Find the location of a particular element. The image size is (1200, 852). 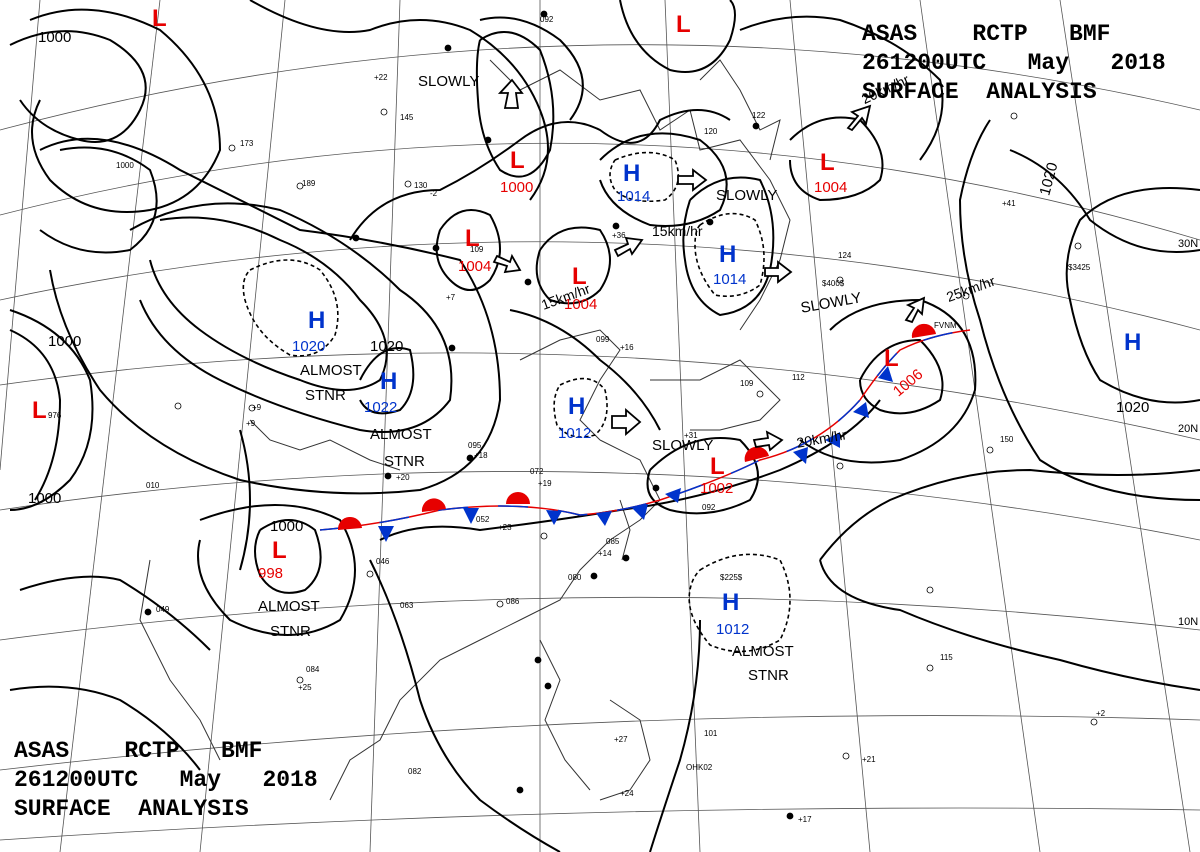

low-value: 998 is located at coordinates (270, 573).